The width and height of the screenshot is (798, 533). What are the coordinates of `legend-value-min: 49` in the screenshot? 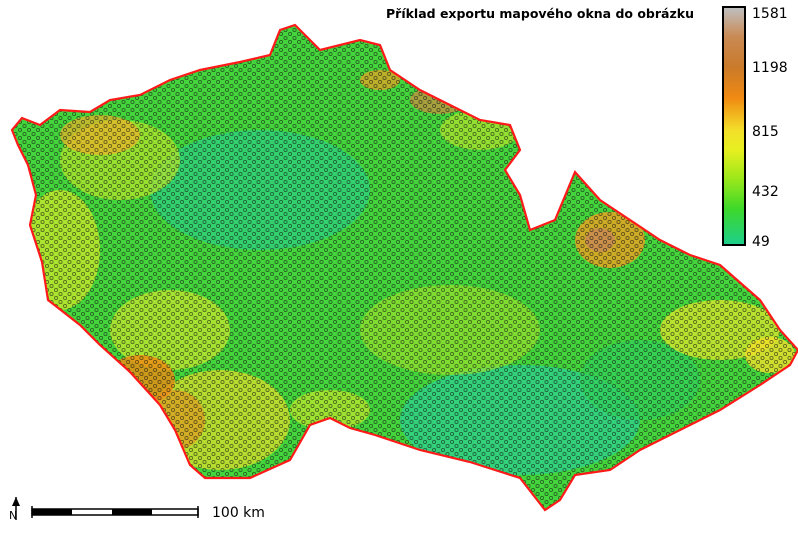 It's located at (761, 242).